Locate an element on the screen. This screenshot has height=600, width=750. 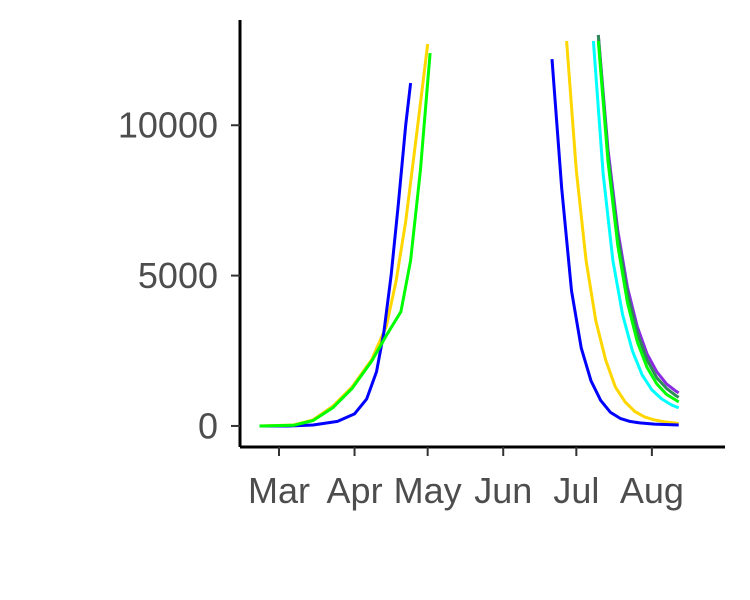
y-tick-label: 0 is located at coordinates (208, 425).